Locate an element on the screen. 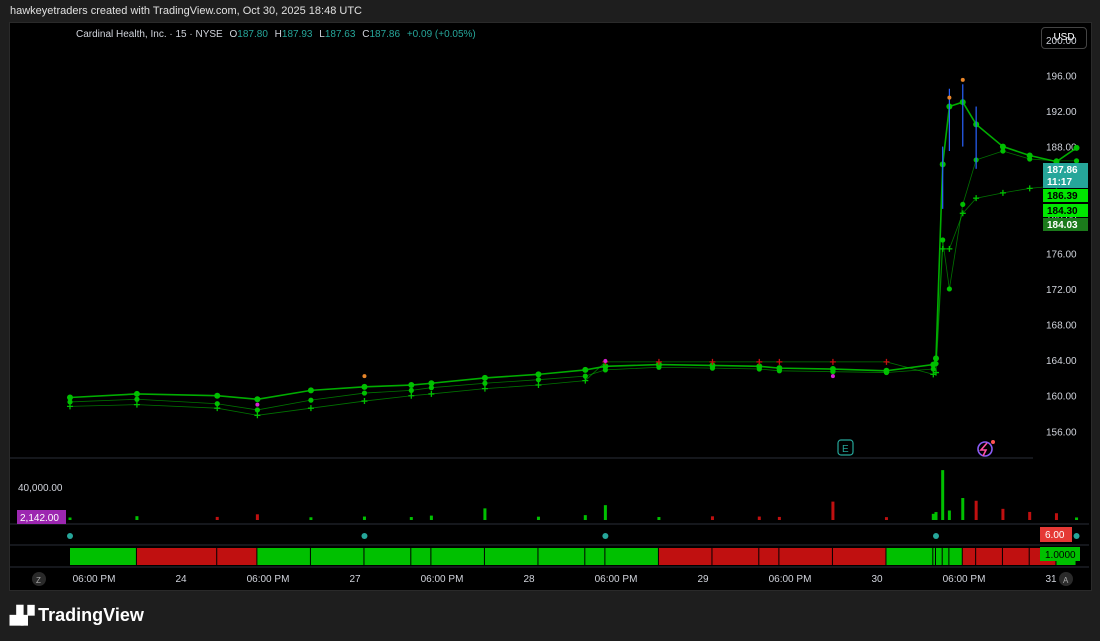 This screenshot has height=641, width=1100. tradingview-logo: ▟▞ TradingView is located at coordinates (77, 615).